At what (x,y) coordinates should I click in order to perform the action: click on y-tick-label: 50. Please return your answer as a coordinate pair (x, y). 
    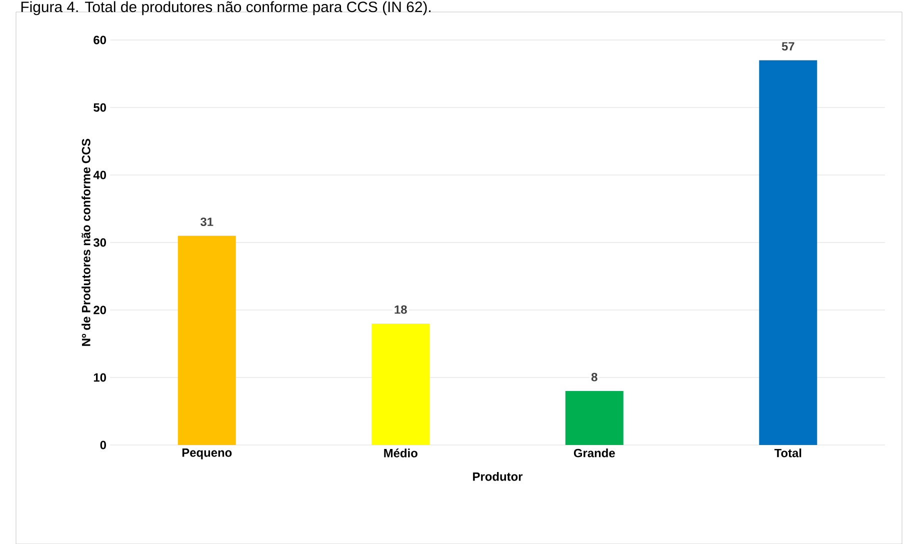
    Looking at the image, I should click on (100, 107).